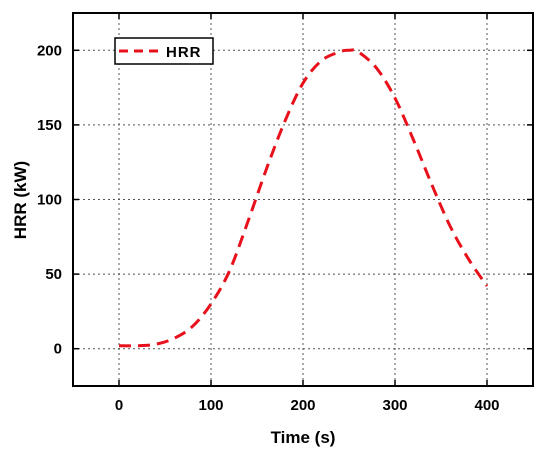 This screenshot has height=454, width=550. I want to click on legend: HRR, so click(164, 51).